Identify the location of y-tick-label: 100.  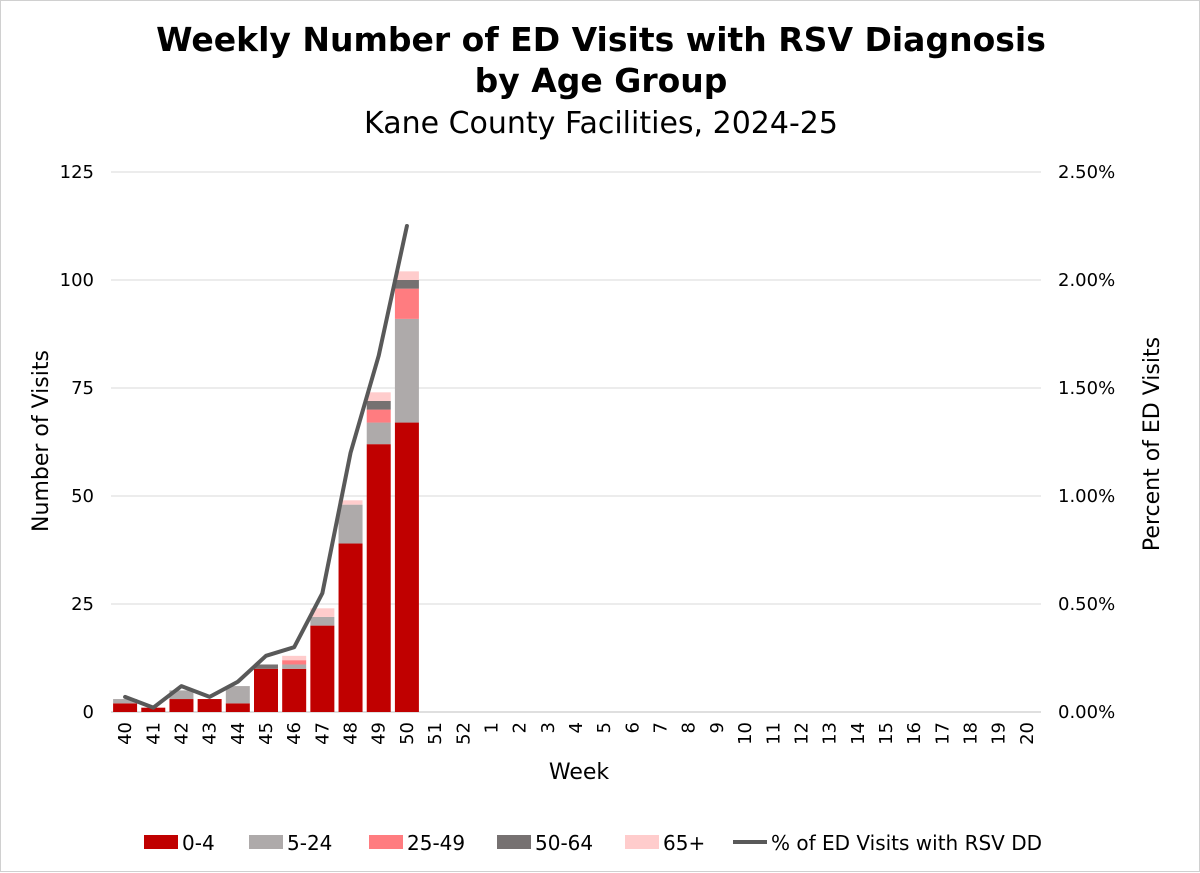
(77, 280).